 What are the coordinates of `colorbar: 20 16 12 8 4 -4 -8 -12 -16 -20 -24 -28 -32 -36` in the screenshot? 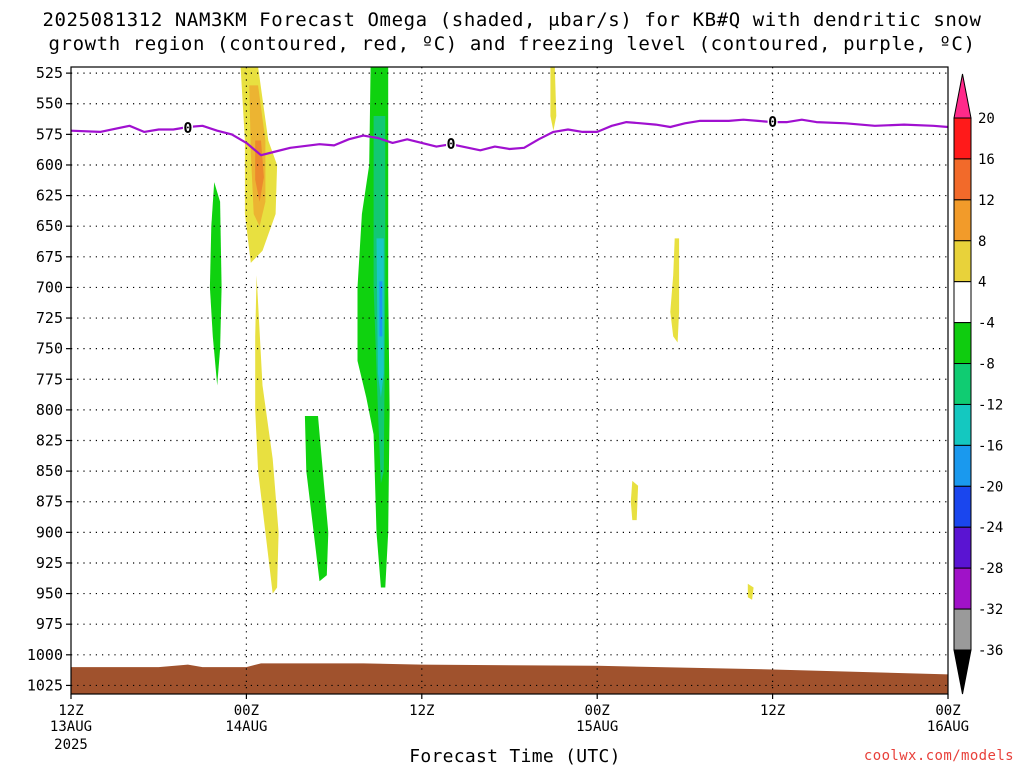 It's located at (978, 384).